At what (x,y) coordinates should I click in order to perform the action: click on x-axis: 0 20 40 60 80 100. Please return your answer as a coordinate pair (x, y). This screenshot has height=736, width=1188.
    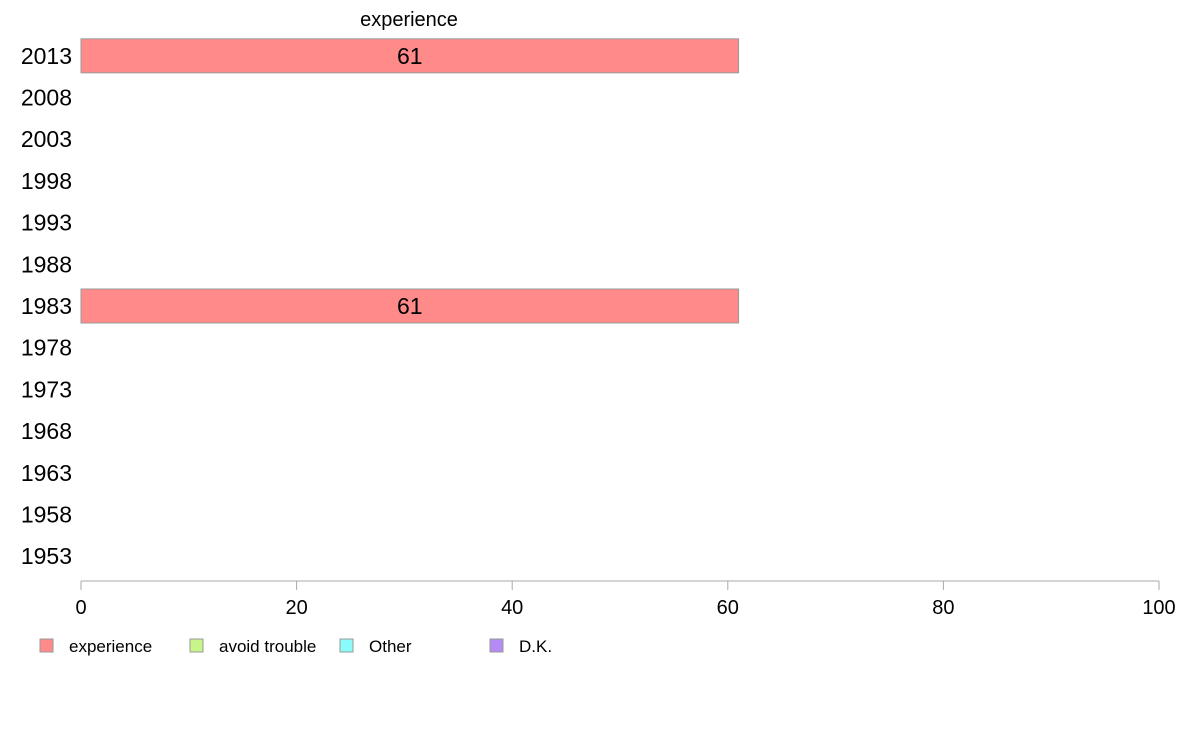
    Looking at the image, I should click on (625, 599).